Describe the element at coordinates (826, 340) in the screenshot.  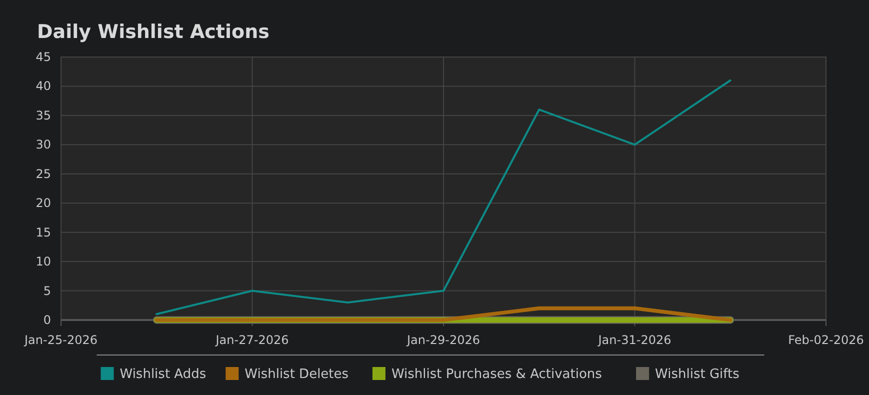
I see `x-tick-label: Feb-02-2026` at that location.